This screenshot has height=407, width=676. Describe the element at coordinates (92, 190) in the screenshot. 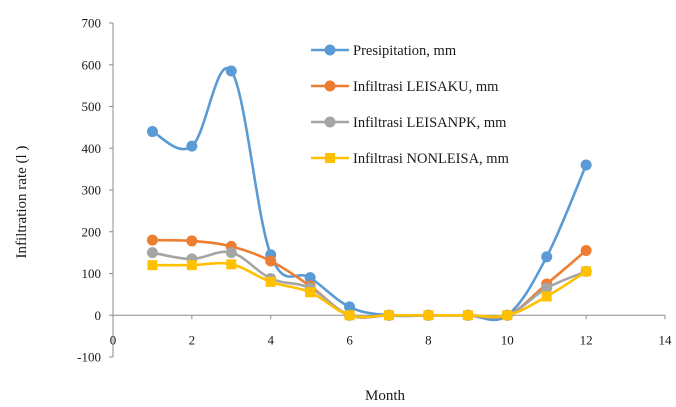

I see `y-tick-label: 300` at that location.